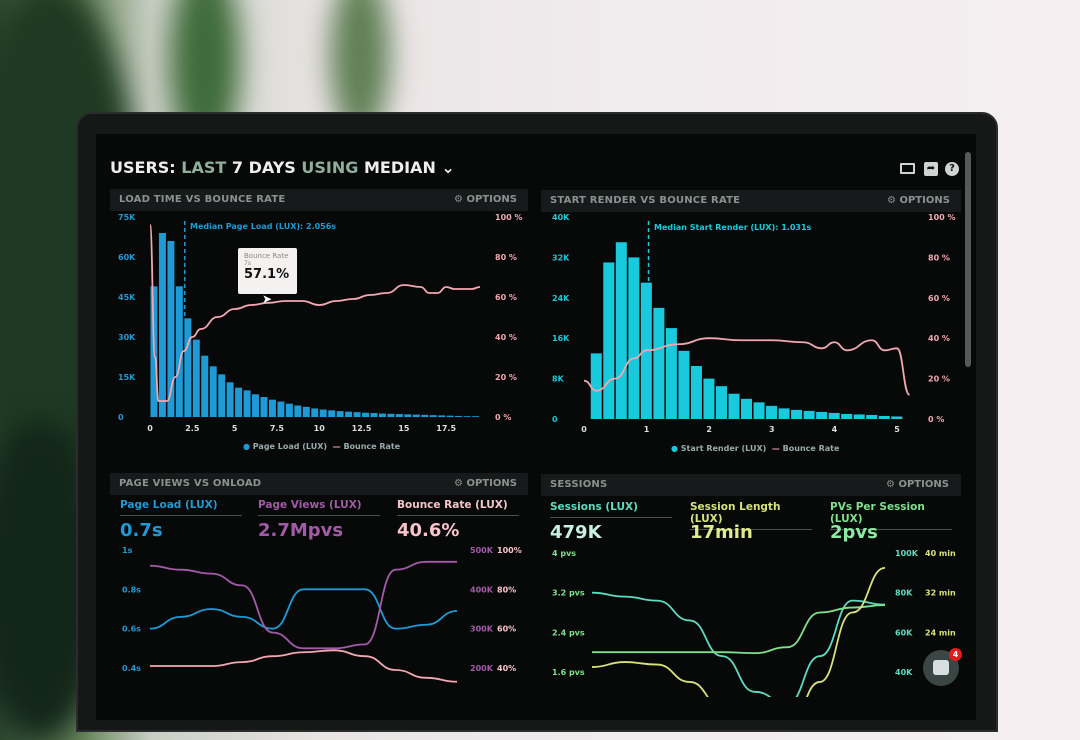 Image resolution: width=1080 pixels, height=740 pixels. I want to click on legend-item: Start Render (LUX), so click(723, 448).